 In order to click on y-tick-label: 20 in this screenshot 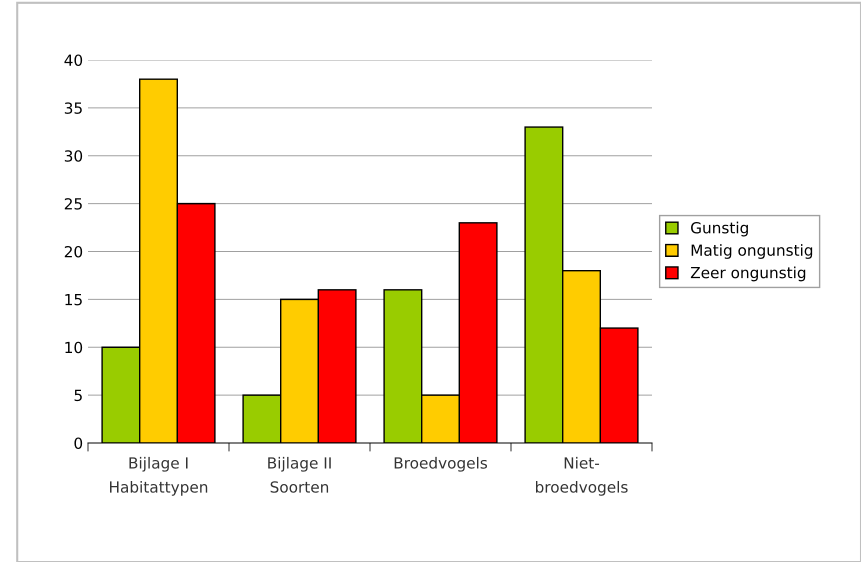, I will do `click(73, 252)`.